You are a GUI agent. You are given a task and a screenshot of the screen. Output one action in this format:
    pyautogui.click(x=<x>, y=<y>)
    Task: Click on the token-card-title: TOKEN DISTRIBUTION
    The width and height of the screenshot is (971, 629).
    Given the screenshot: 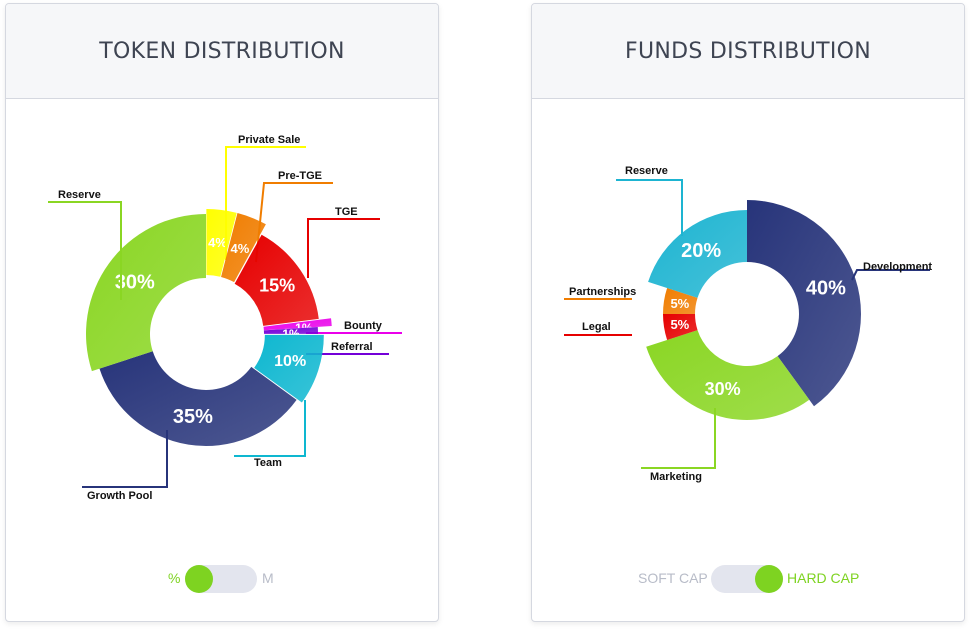 What is the action you would take?
    pyautogui.click(x=222, y=51)
    